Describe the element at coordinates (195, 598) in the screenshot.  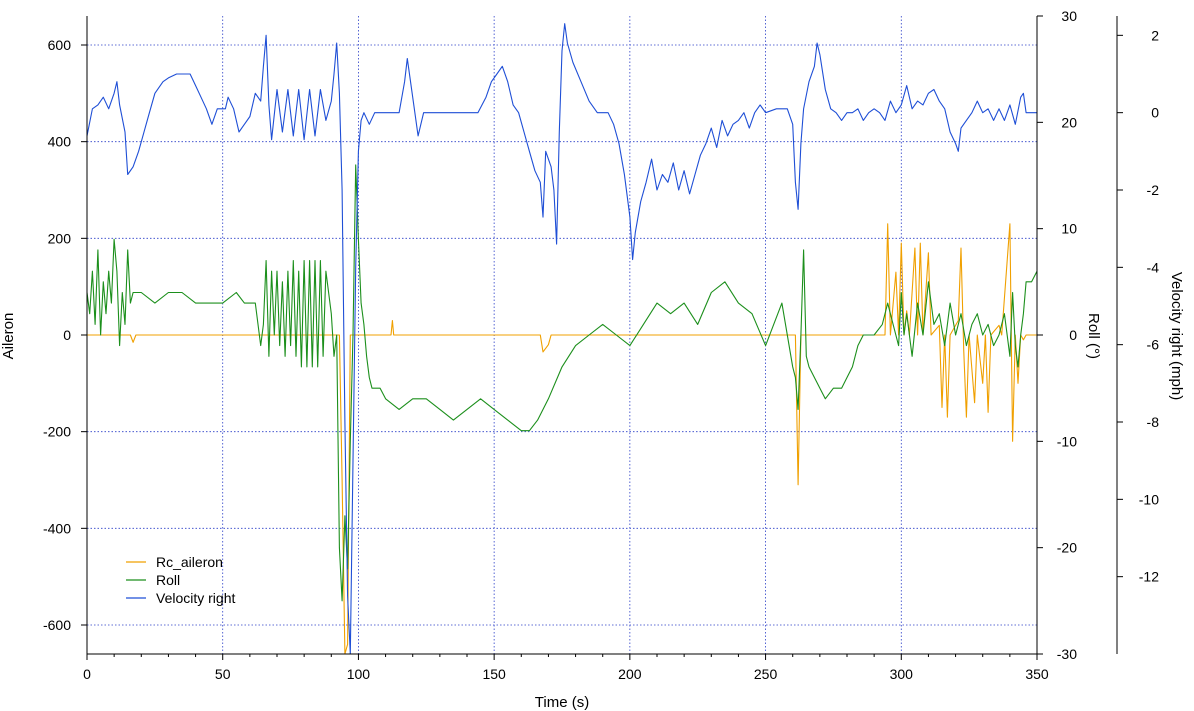
I see `legend-label-velocity-right: Velocity right` at that location.